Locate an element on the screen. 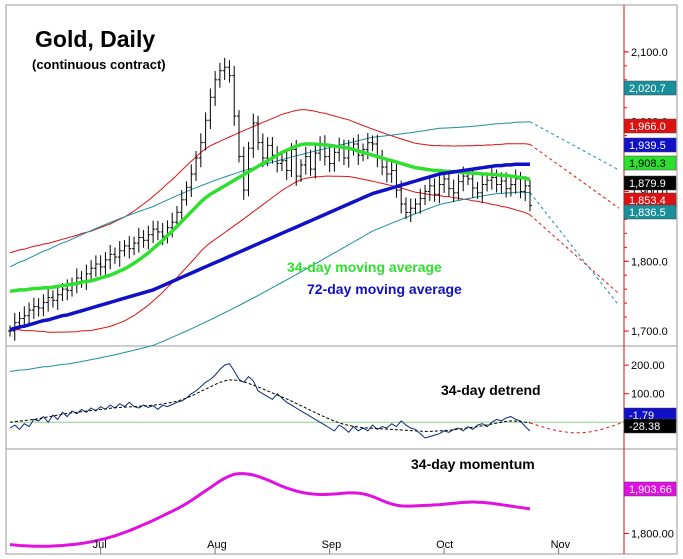  momentum-line is located at coordinates (270, 510).